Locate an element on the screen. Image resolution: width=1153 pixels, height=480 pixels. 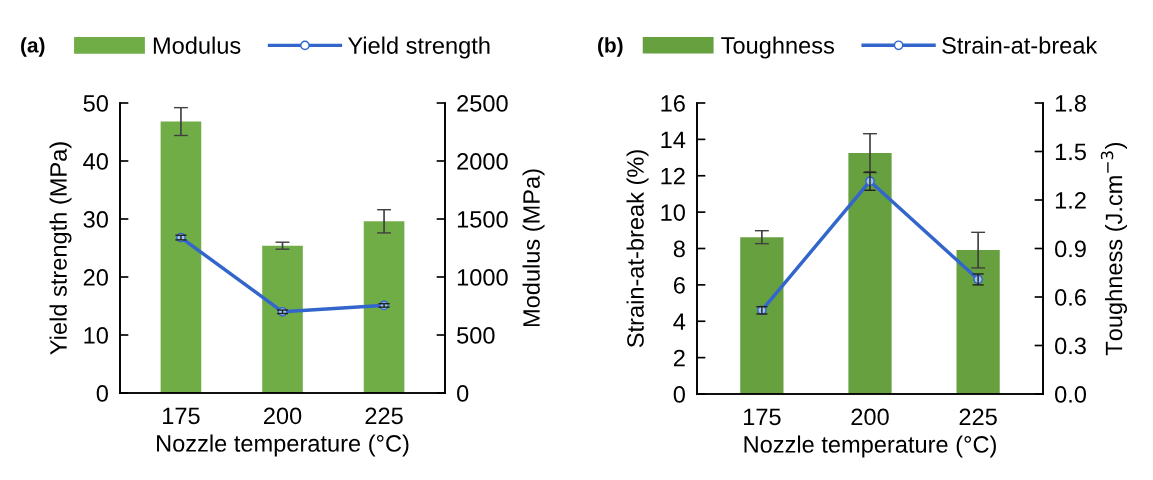
y2-tick-label: 0.6 is located at coordinates (1070, 297).